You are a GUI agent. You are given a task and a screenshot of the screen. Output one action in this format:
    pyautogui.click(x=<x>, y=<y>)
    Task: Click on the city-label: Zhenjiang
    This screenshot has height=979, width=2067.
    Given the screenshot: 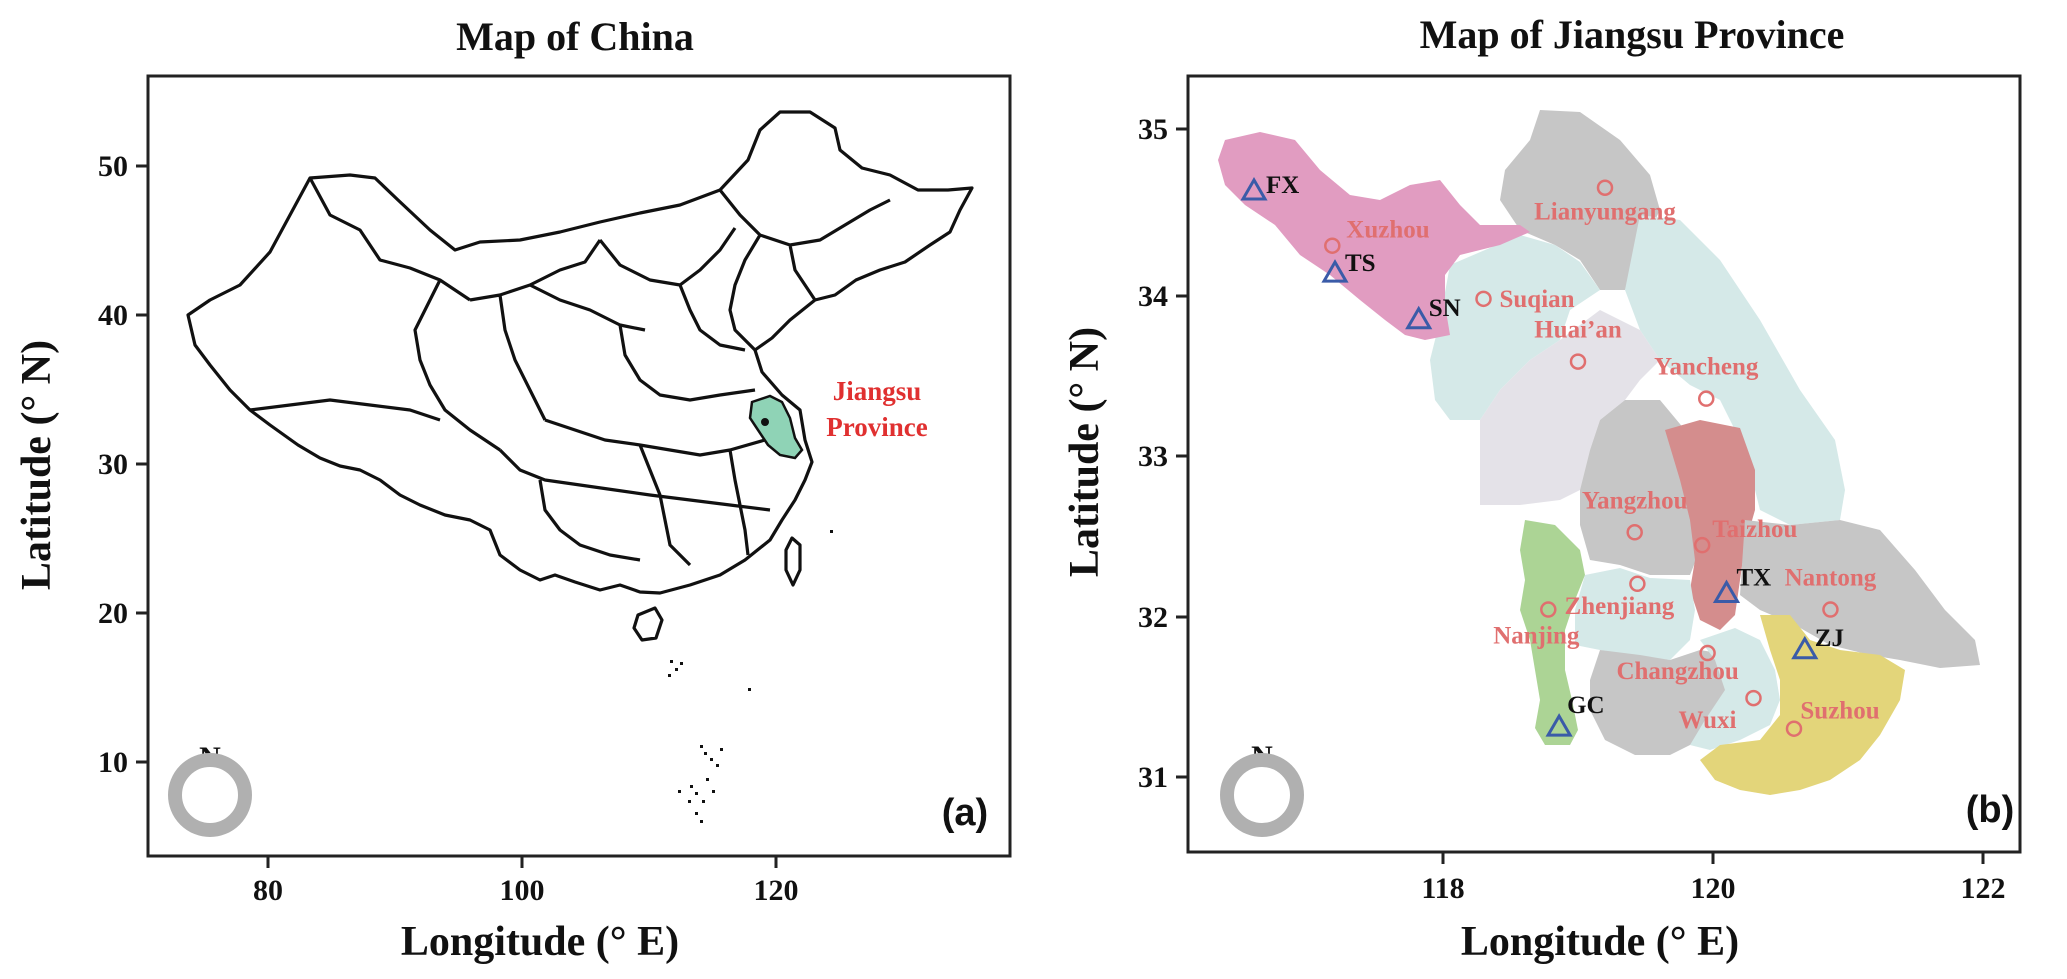 What is the action you would take?
    pyautogui.click(x=1620, y=606)
    